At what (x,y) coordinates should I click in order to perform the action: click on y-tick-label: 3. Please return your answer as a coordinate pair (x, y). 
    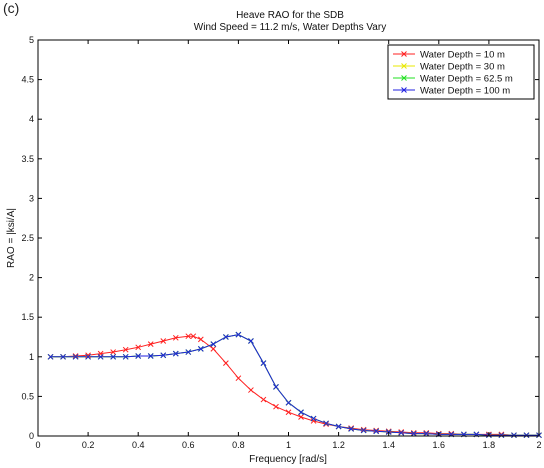
    Looking at the image, I should click on (31, 198).